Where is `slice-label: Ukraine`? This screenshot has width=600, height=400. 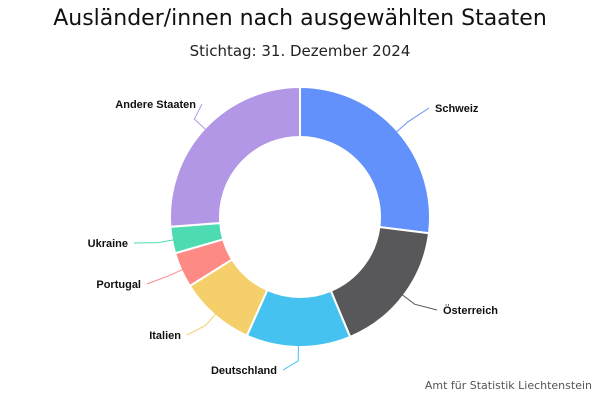 slice-label: Ukraine is located at coordinates (108, 244).